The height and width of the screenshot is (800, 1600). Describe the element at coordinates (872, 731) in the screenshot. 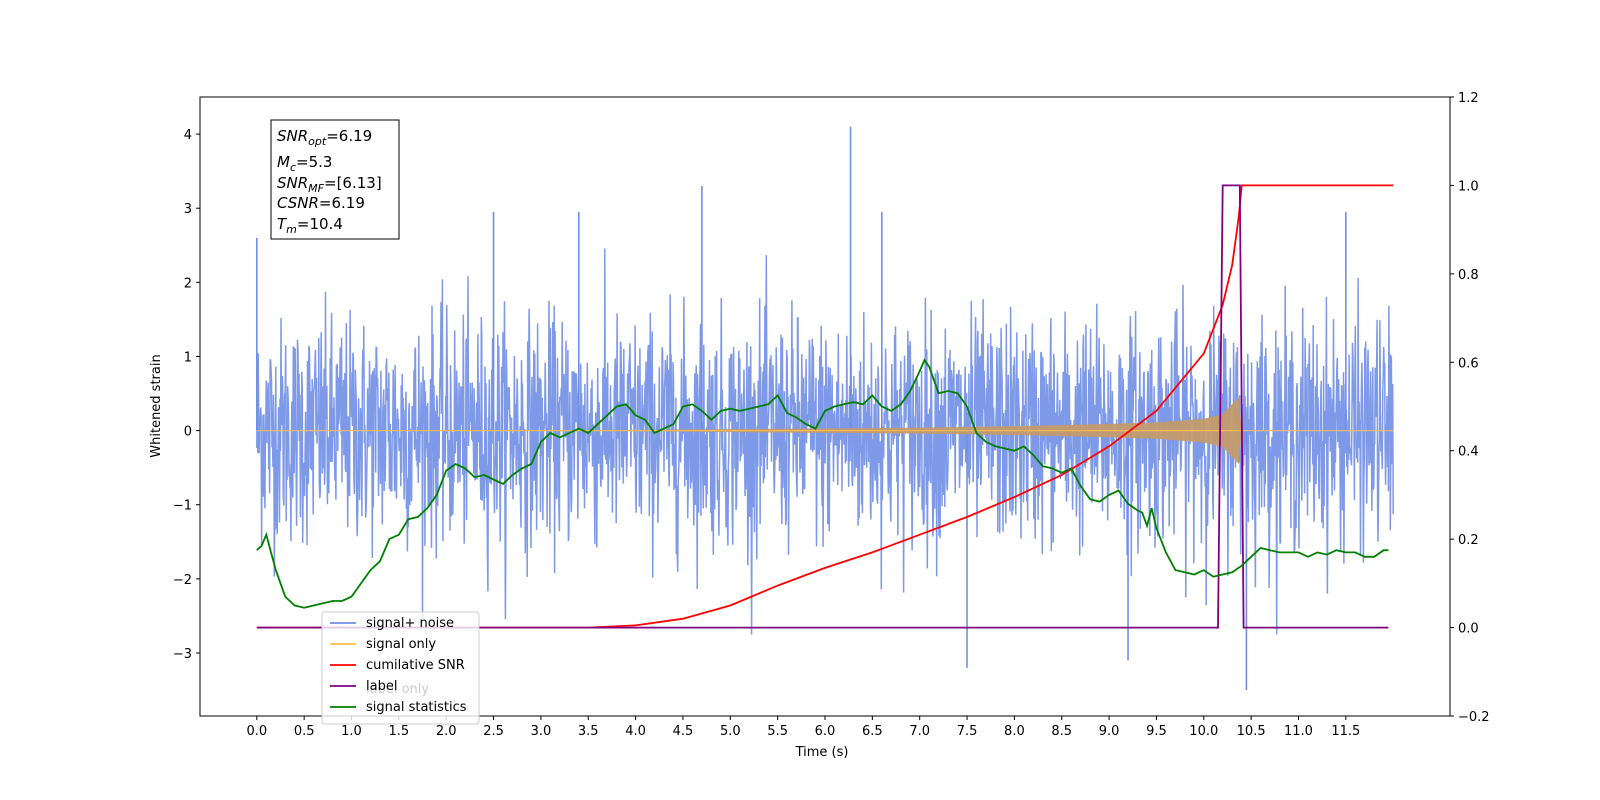

I see `x-tick-label: 6.5` at that location.